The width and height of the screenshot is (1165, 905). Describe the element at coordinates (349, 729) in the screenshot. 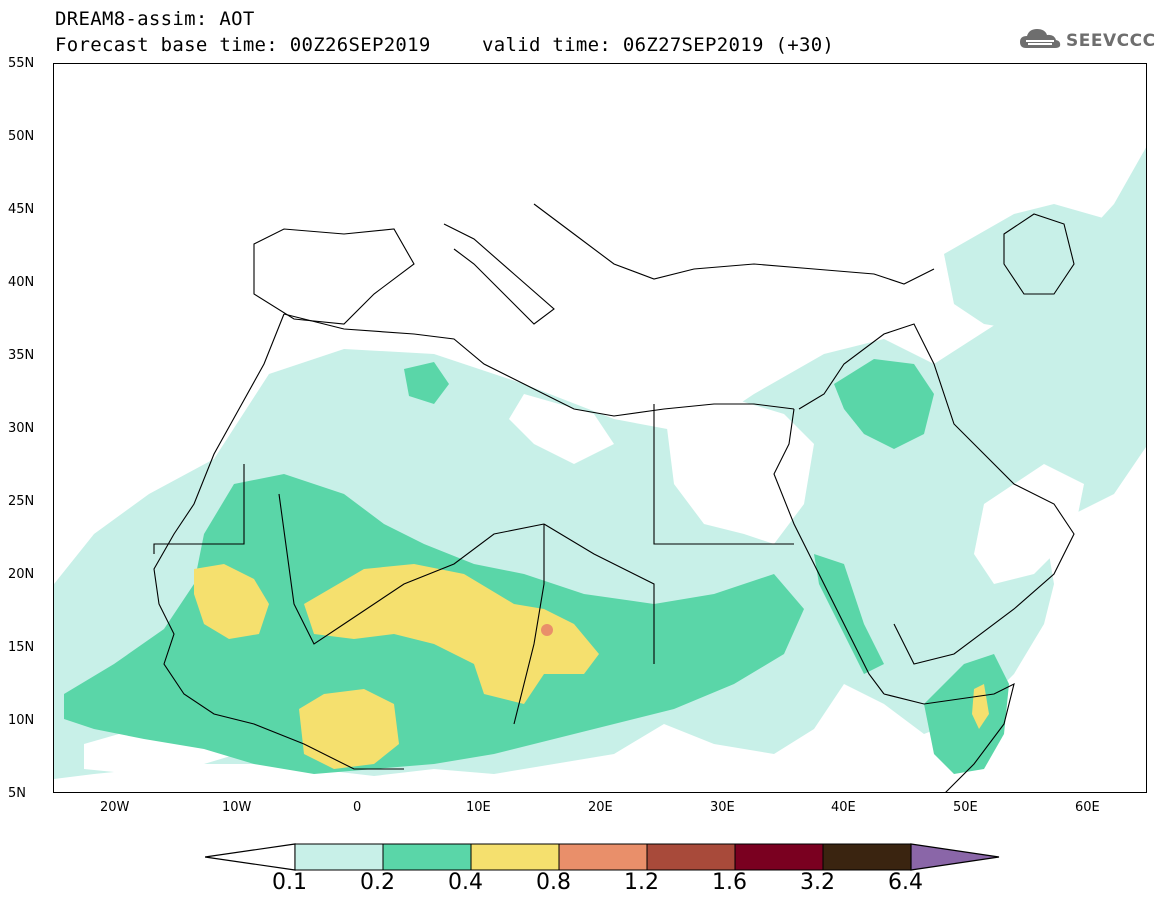

I see `aot-region-high-gulf` at that location.